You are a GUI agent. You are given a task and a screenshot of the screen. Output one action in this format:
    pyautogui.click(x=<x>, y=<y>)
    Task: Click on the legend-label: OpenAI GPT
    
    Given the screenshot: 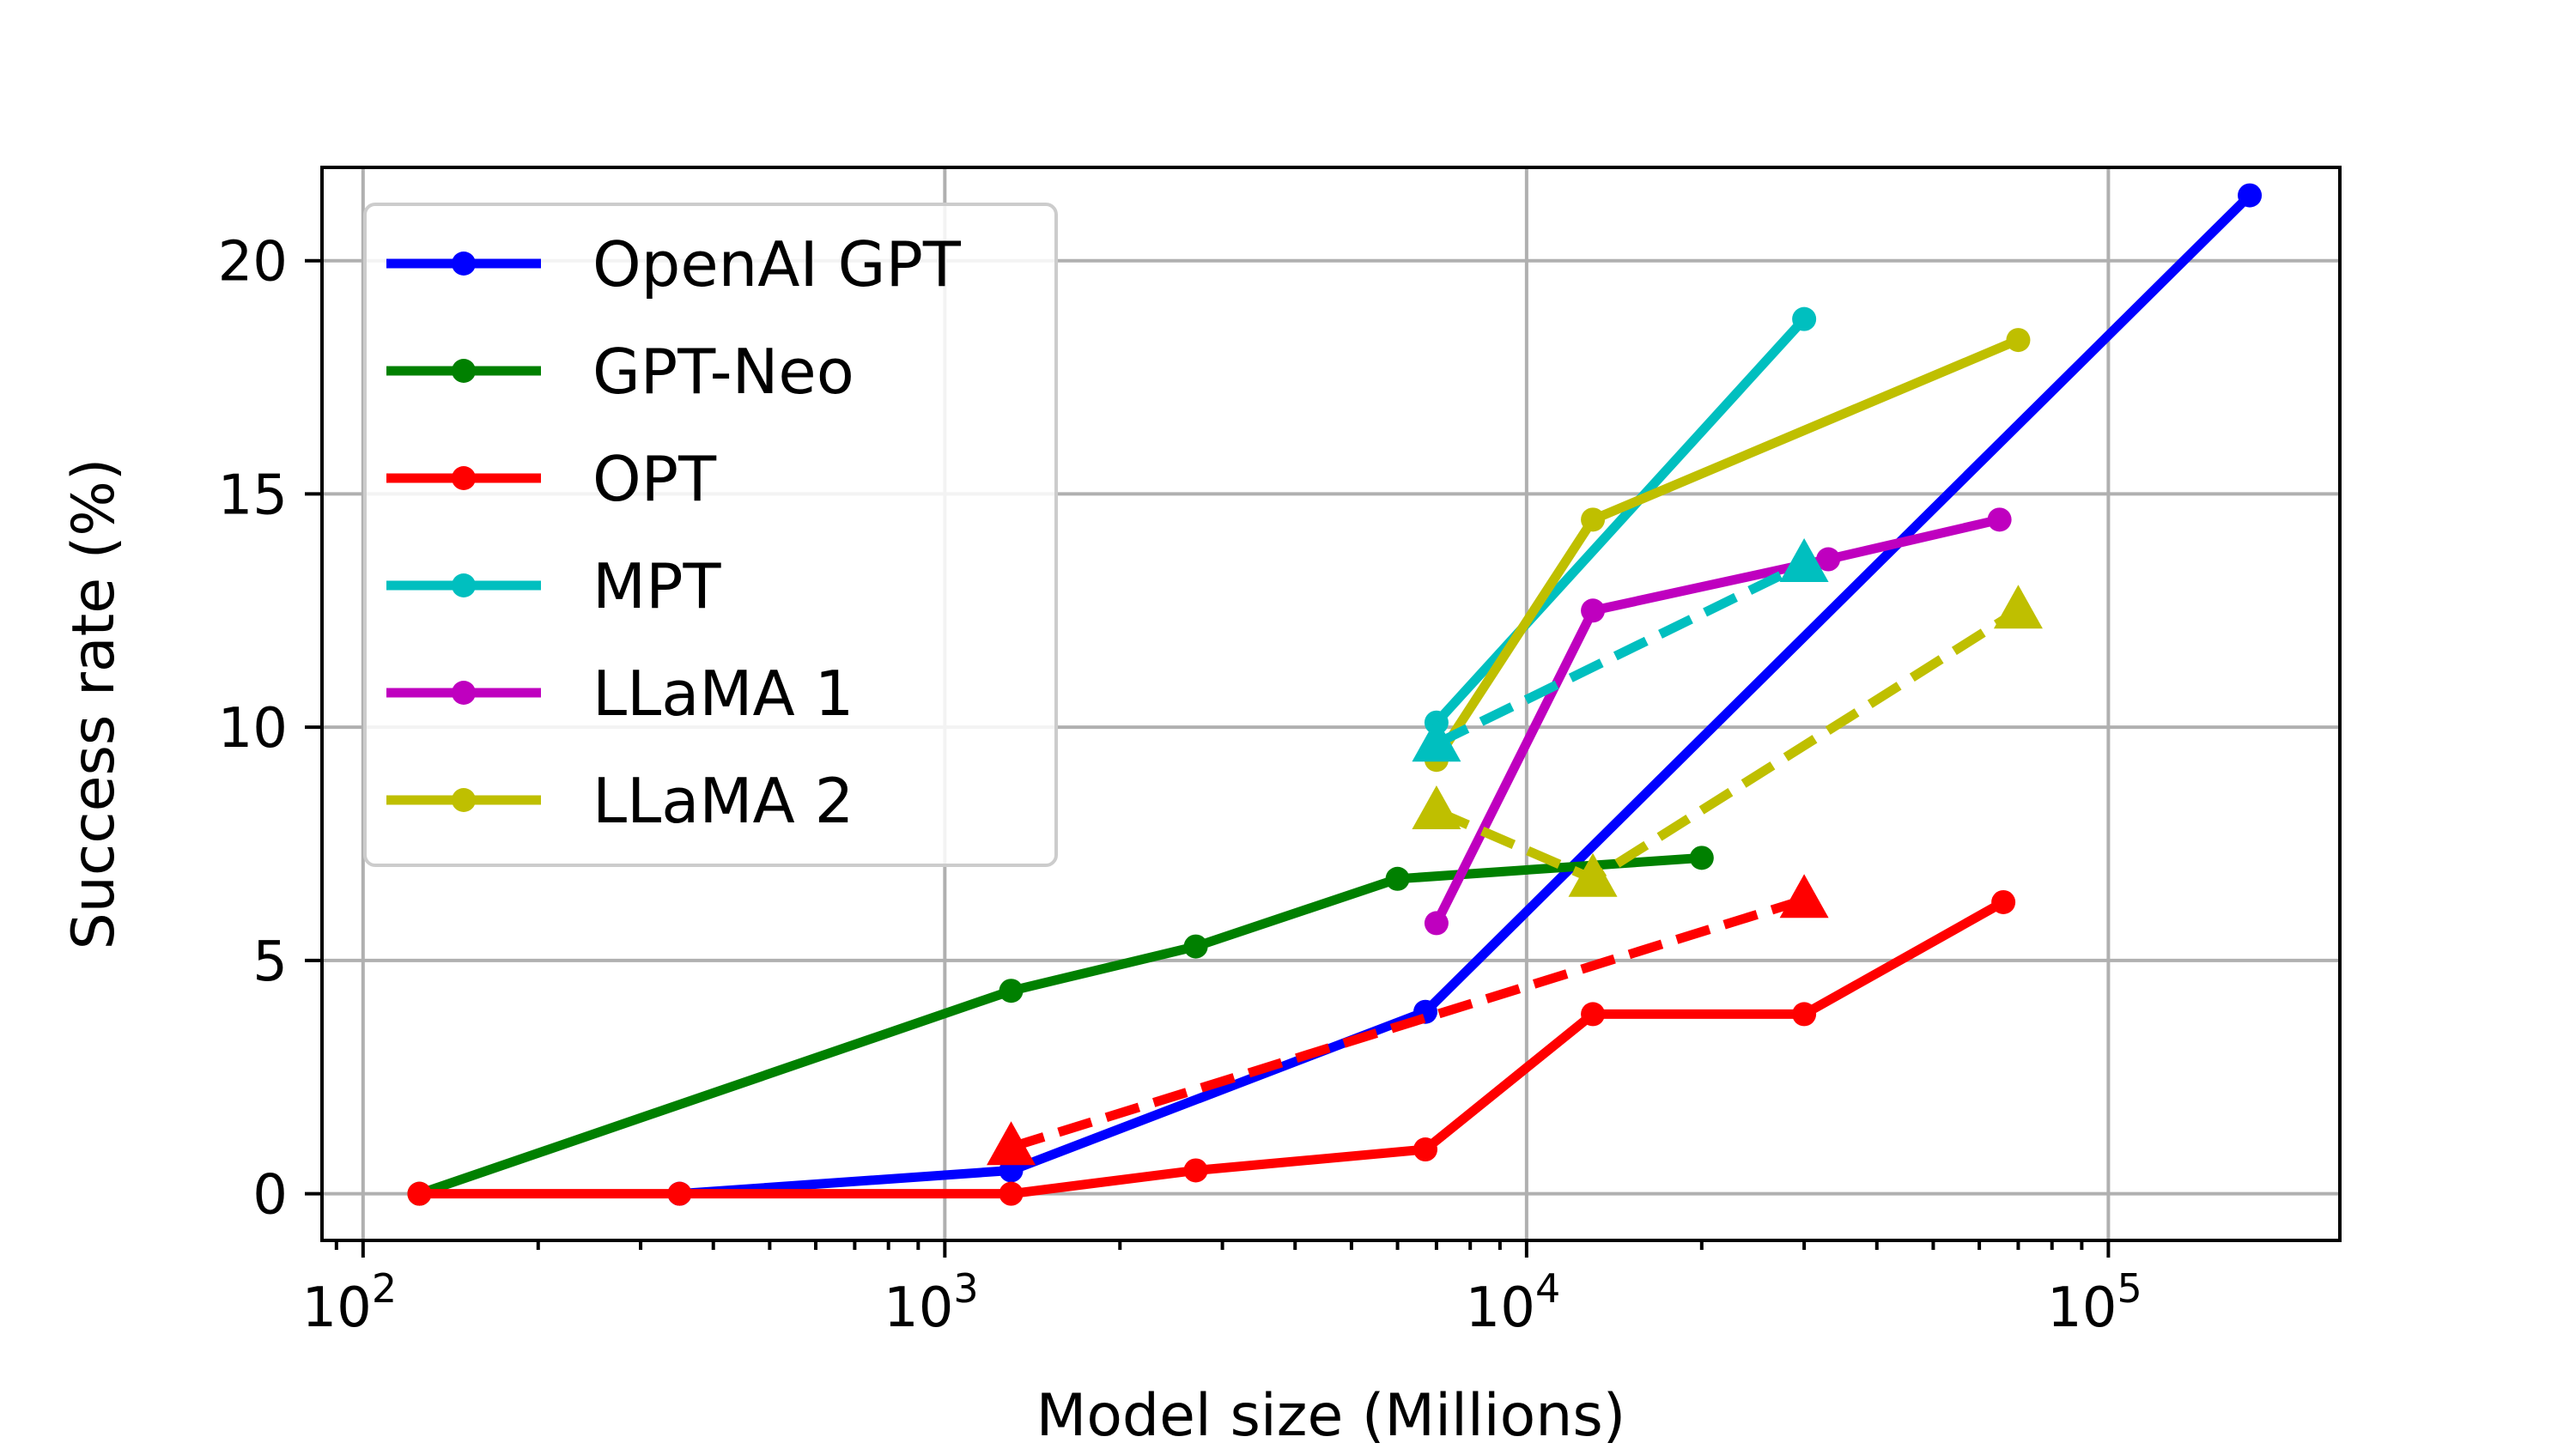 What is the action you would take?
    pyautogui.click(x=777, y=264)
    